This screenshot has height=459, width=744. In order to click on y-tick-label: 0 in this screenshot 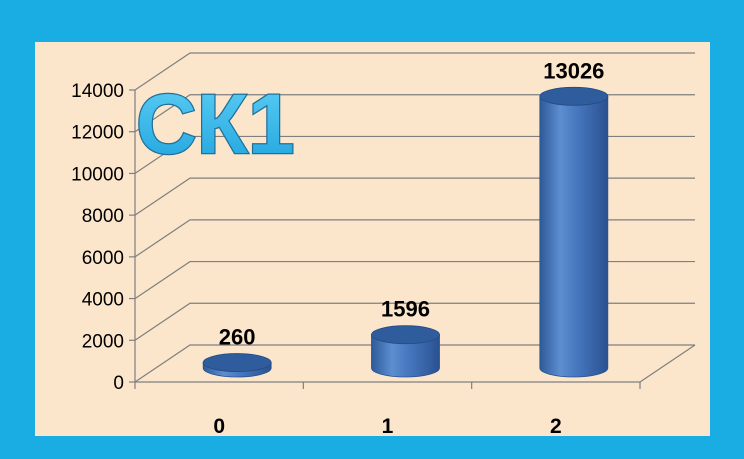, I will do `click(118, 383)`.